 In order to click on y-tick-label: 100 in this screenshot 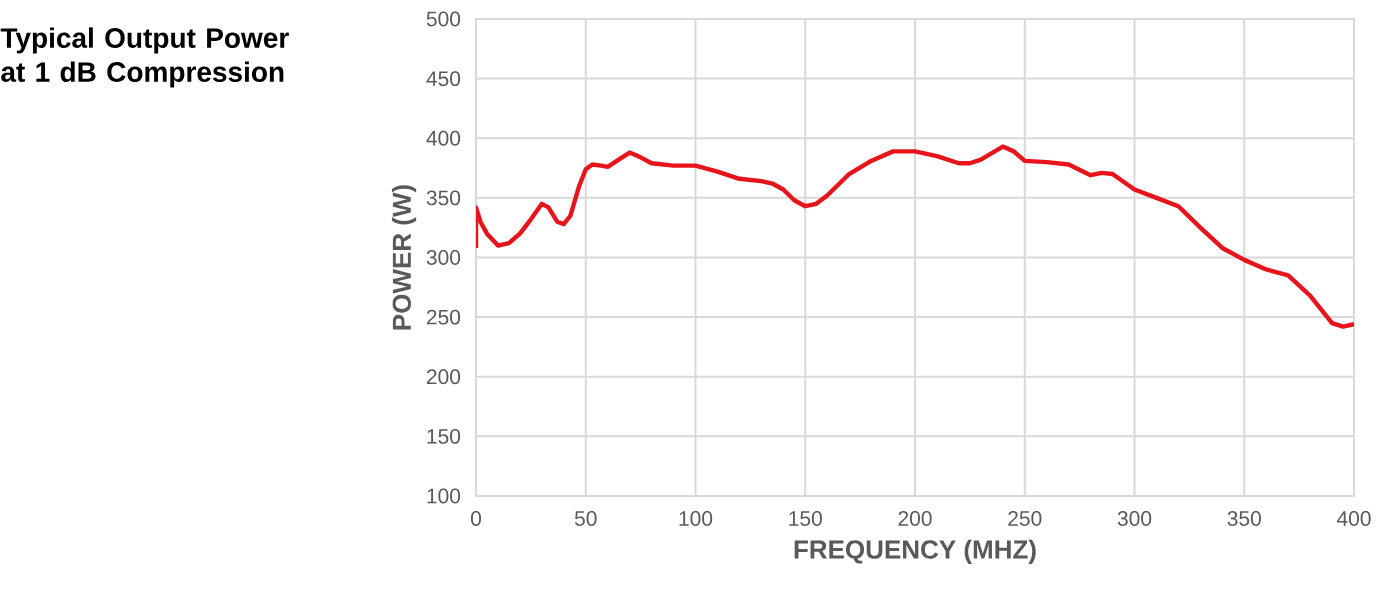, I will do `click(444, 496)`.